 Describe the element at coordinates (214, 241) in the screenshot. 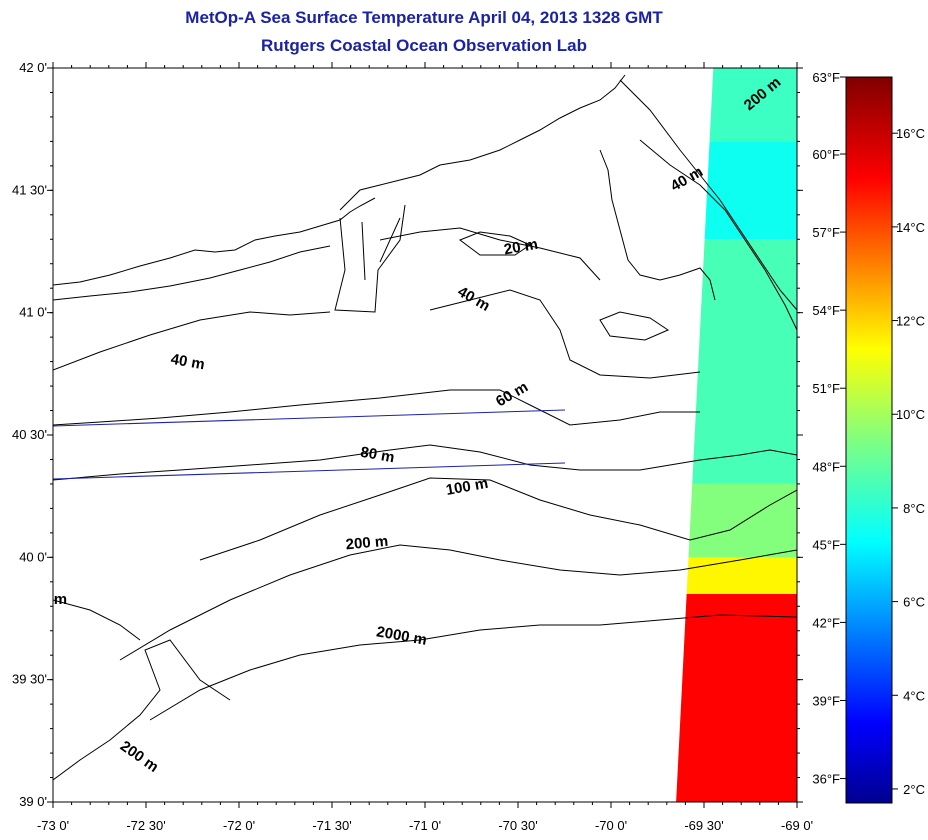

I see `long-island-coast` at that location.